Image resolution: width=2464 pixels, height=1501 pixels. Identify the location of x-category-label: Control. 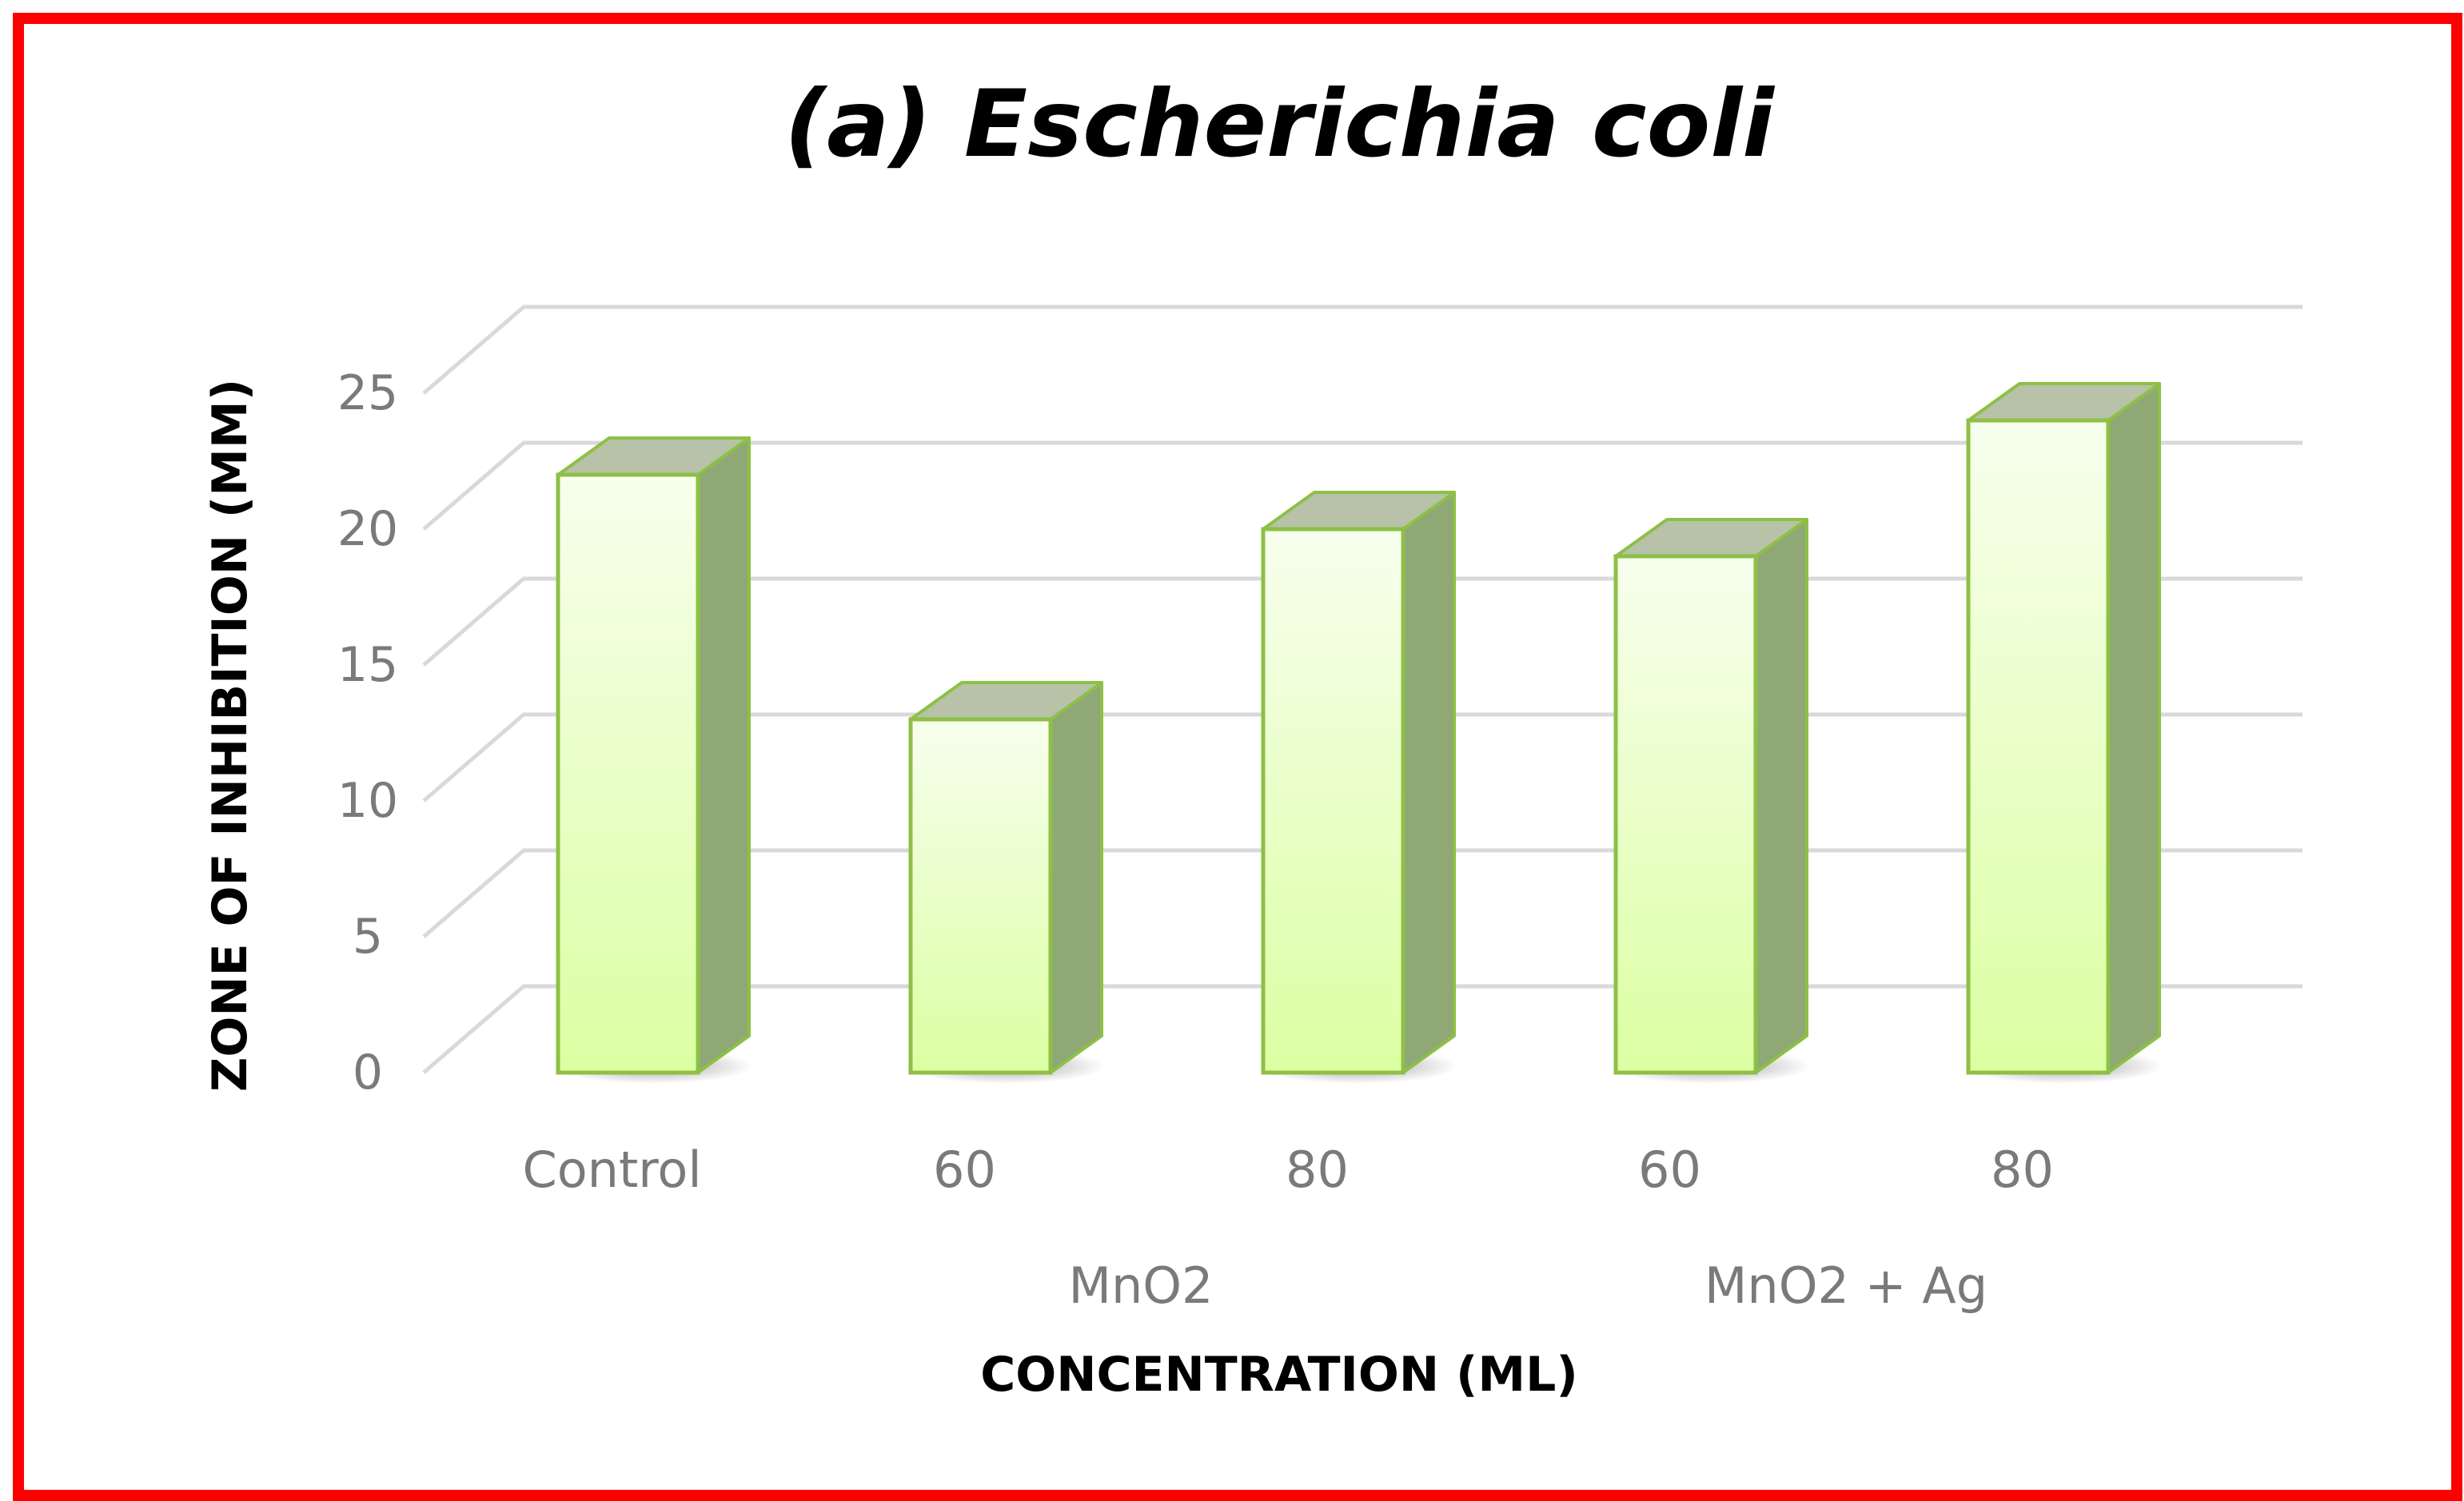
(611, 1170).